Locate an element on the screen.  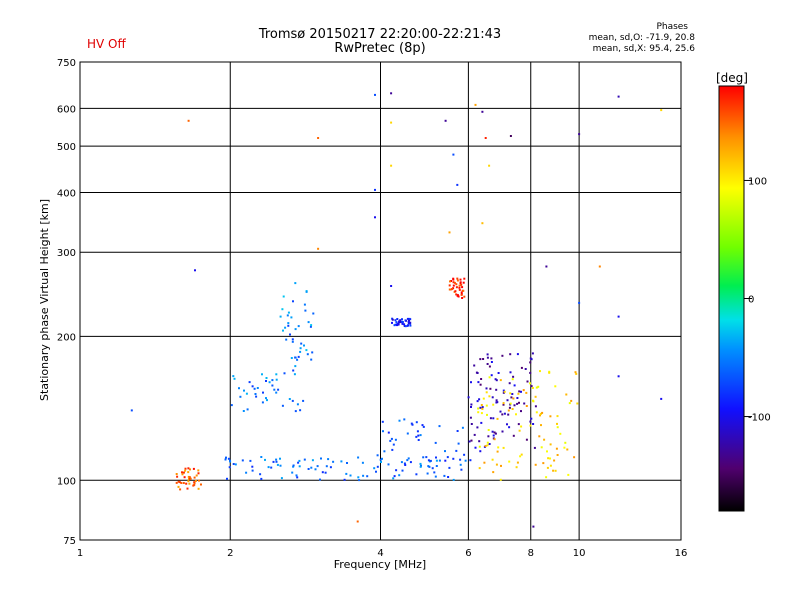
phase-stat-x: mean, sd,X: 95.4, 25.6 is located at coordinates (643, 49).